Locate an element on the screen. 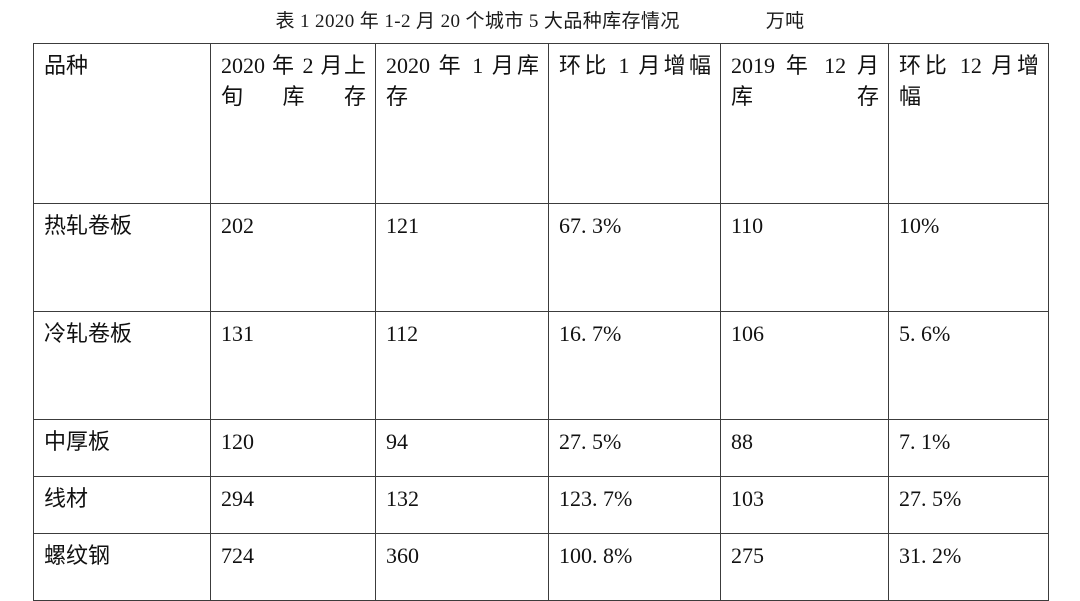  cell-mom-jan: 27. 5% is located at coordinates (634, 448).